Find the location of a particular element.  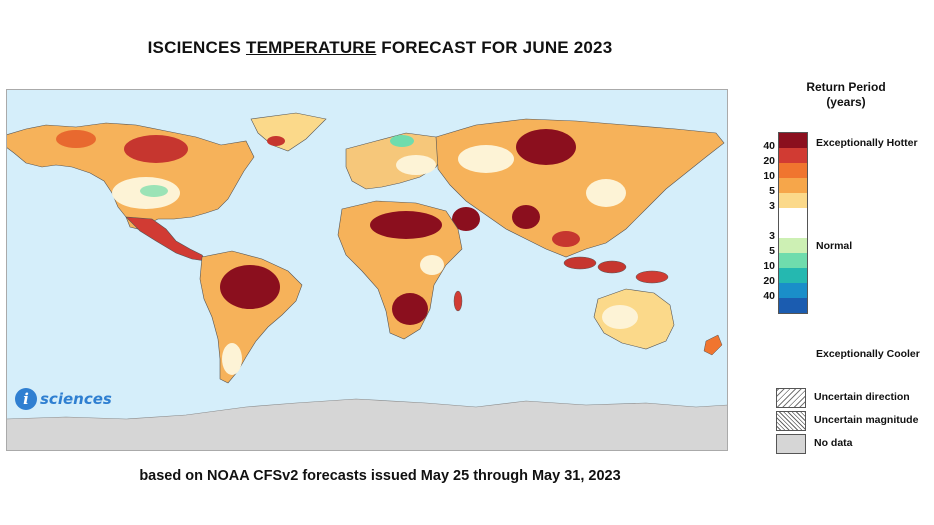

isciences-logo: i sciences is located at coordinates (69, 401).